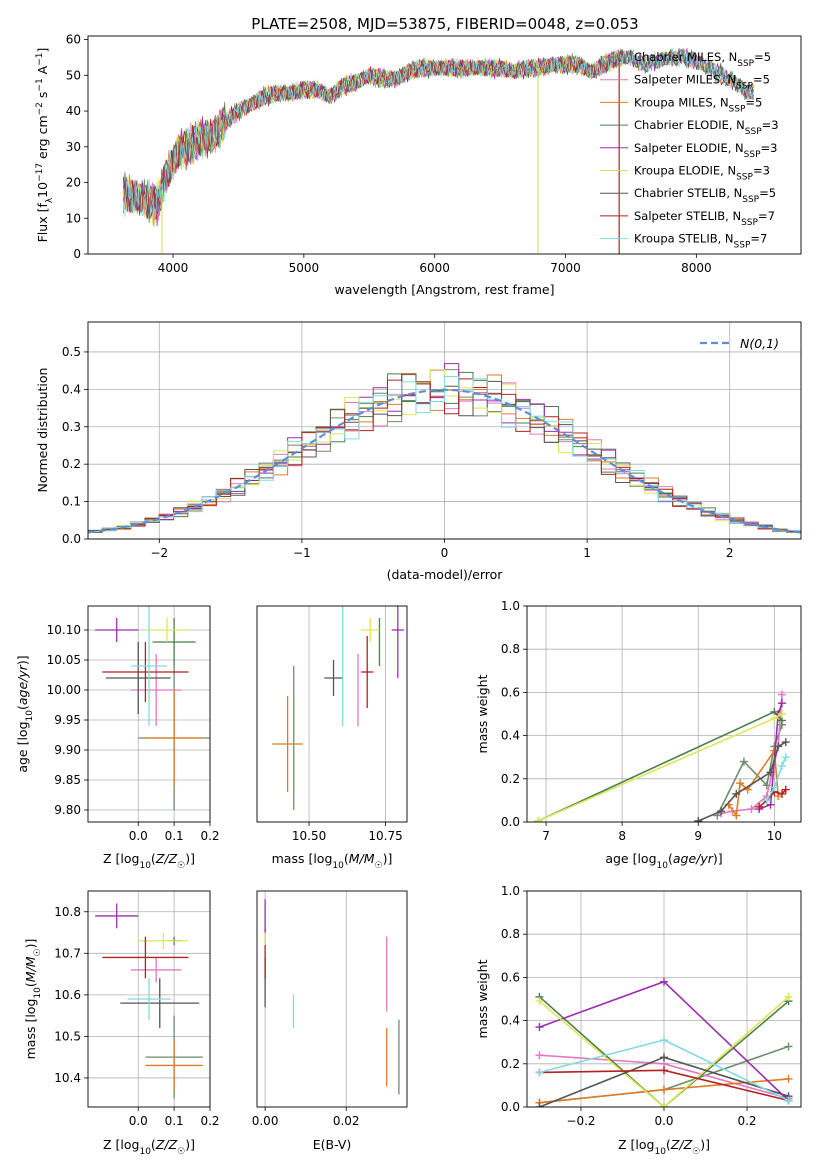 This screenshot has width=819, height=1170. What do you see at coordinates (689, 148) in the screenshot?
I see `label-part: Salpeter ELODIE, N` at bounding box center [689, 148].